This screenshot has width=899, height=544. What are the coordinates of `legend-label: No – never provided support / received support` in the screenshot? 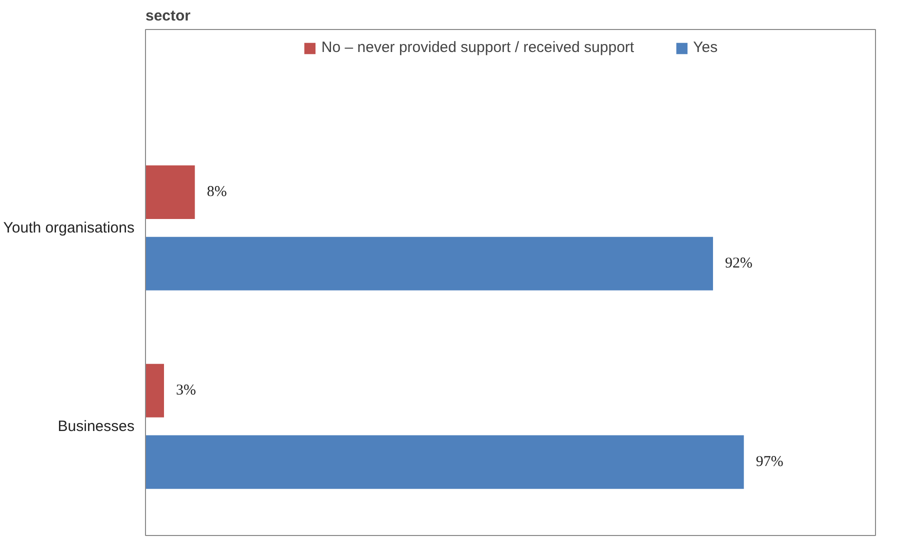 It's located at (477, 47).